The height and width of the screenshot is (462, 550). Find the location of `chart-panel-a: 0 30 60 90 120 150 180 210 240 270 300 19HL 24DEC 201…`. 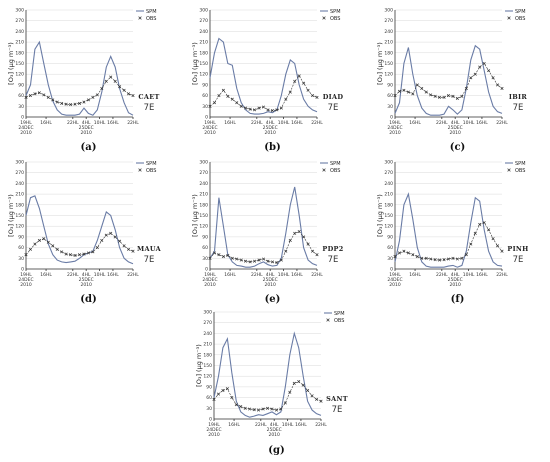

chart-panel-a: 0 30 60 90 120 150 180 210 240 270 300 19HL 24DEC 201… is located at coordinates (88, 71).